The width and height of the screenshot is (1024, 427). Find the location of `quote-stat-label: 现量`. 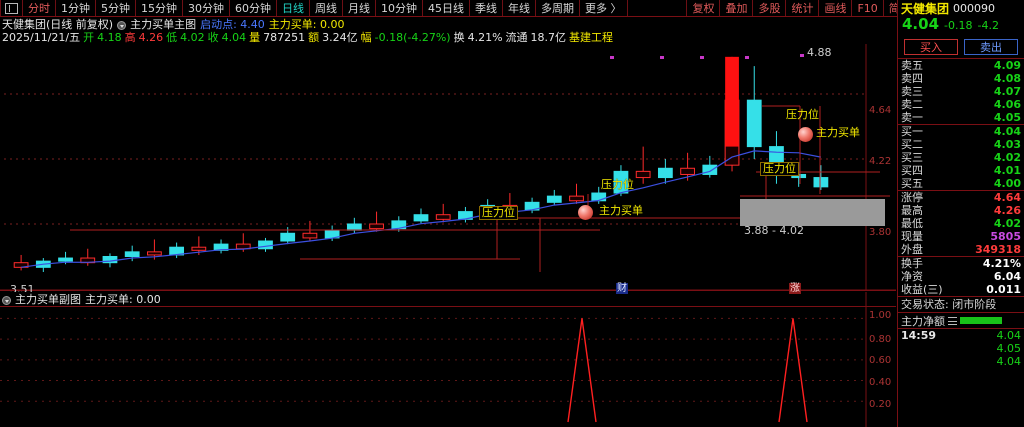

quote-stat-label: 现量 is located at coordinates (912, 236).